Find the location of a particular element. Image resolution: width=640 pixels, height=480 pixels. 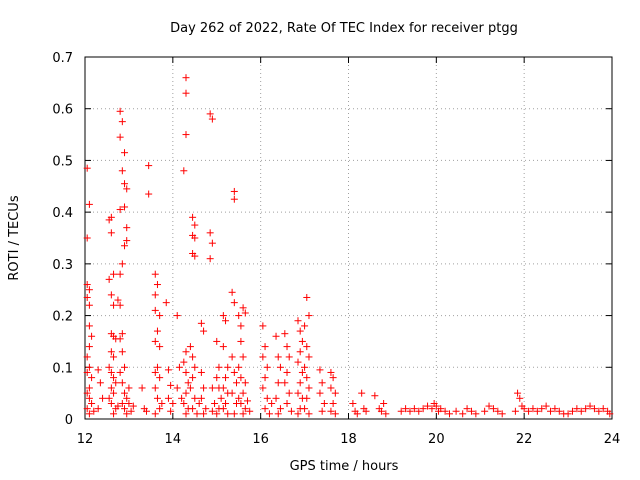

x-axis-label: GPS time / hours is located at coordinates (344, 466).